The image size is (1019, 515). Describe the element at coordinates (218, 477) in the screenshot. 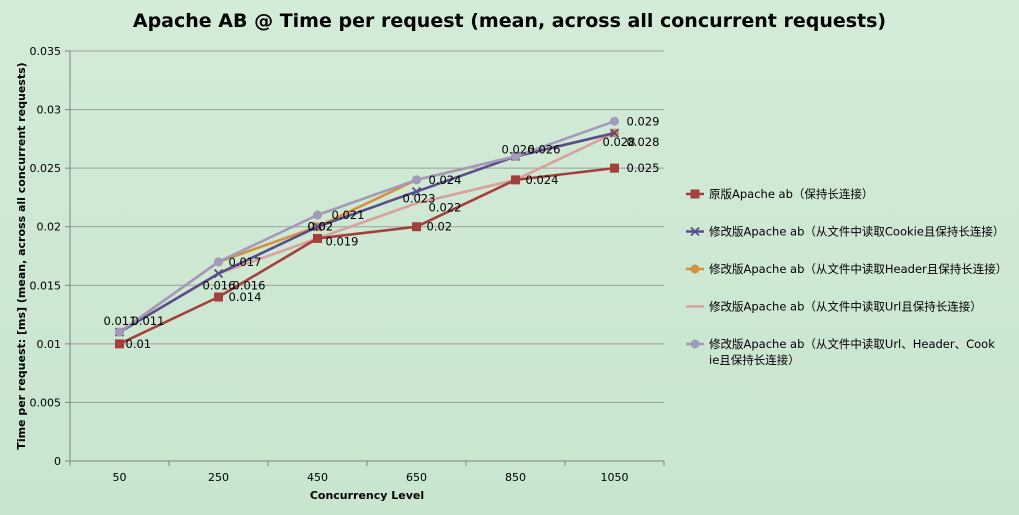

I see `x-tick-label: 250` at that location.